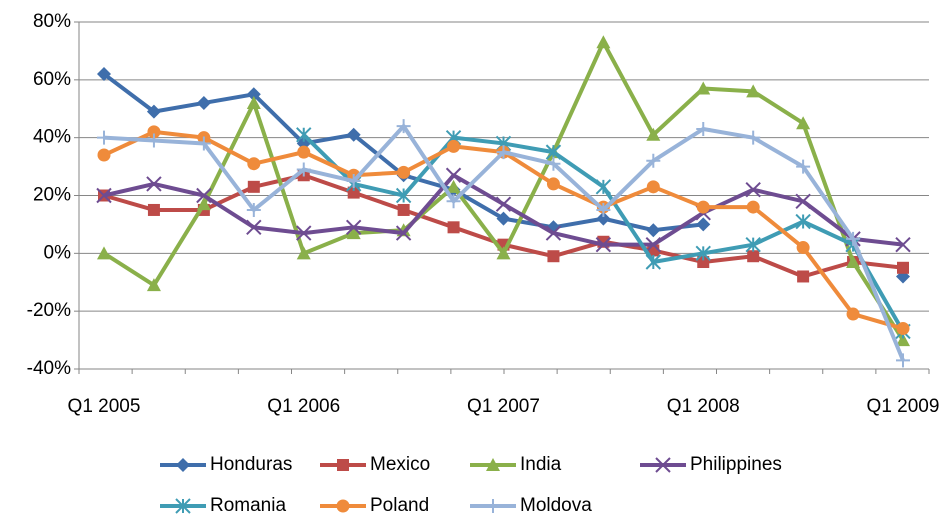 The height and width of the screenshot is (518, 944). Describe the element at coordinates (399, 505) in the screenshot. I see `legend-label: Poland` at that location.